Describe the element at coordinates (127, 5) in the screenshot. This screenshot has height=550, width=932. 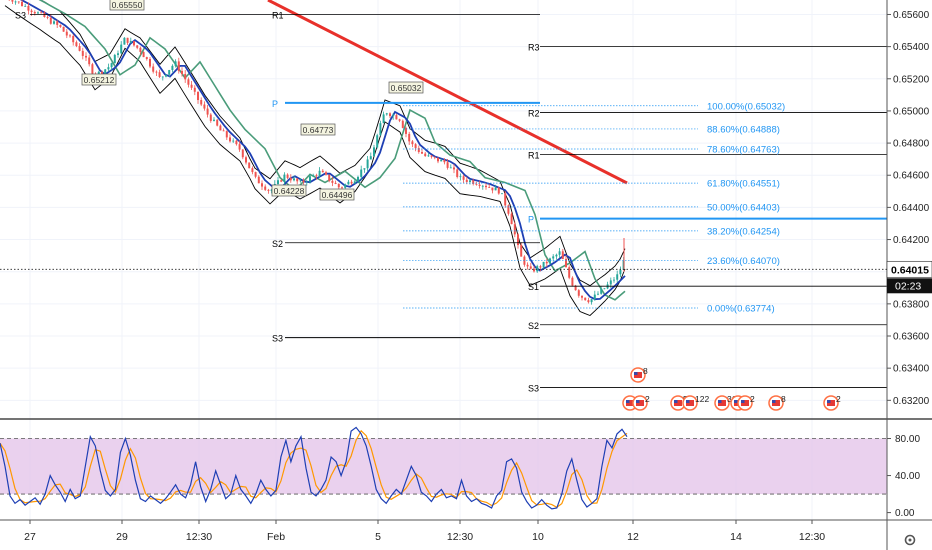
I see `price-annotation: 0.65550` at that location.